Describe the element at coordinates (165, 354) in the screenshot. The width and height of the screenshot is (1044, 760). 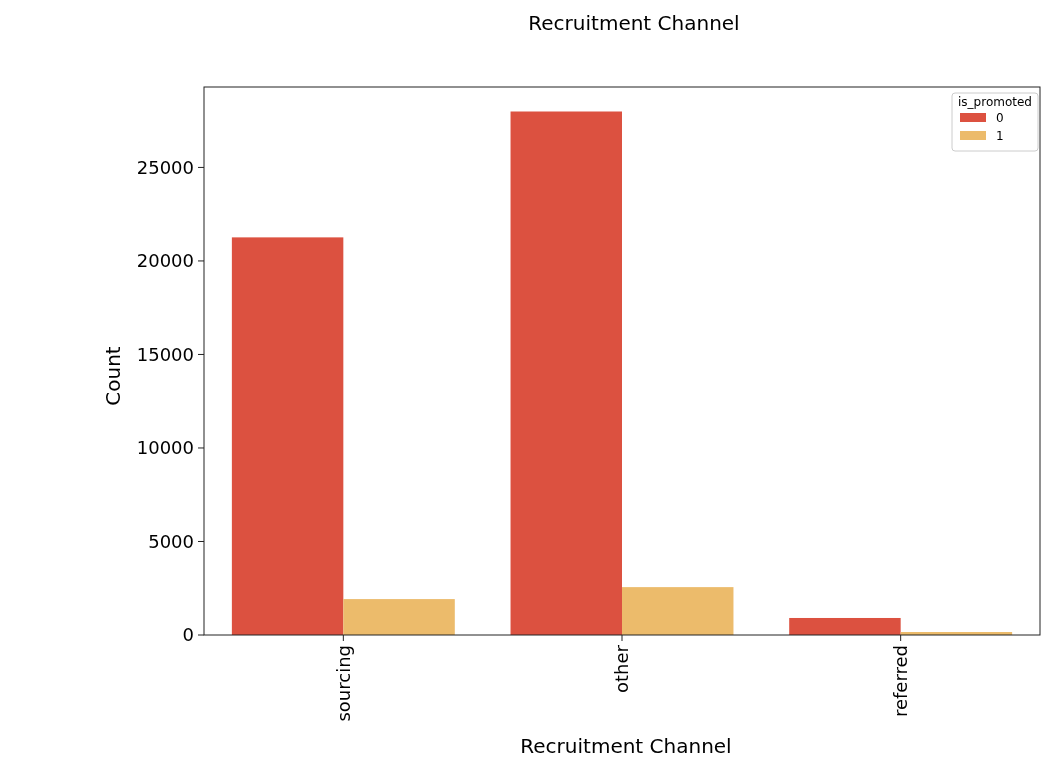
I see `y-tick-label: 15000` at that location.